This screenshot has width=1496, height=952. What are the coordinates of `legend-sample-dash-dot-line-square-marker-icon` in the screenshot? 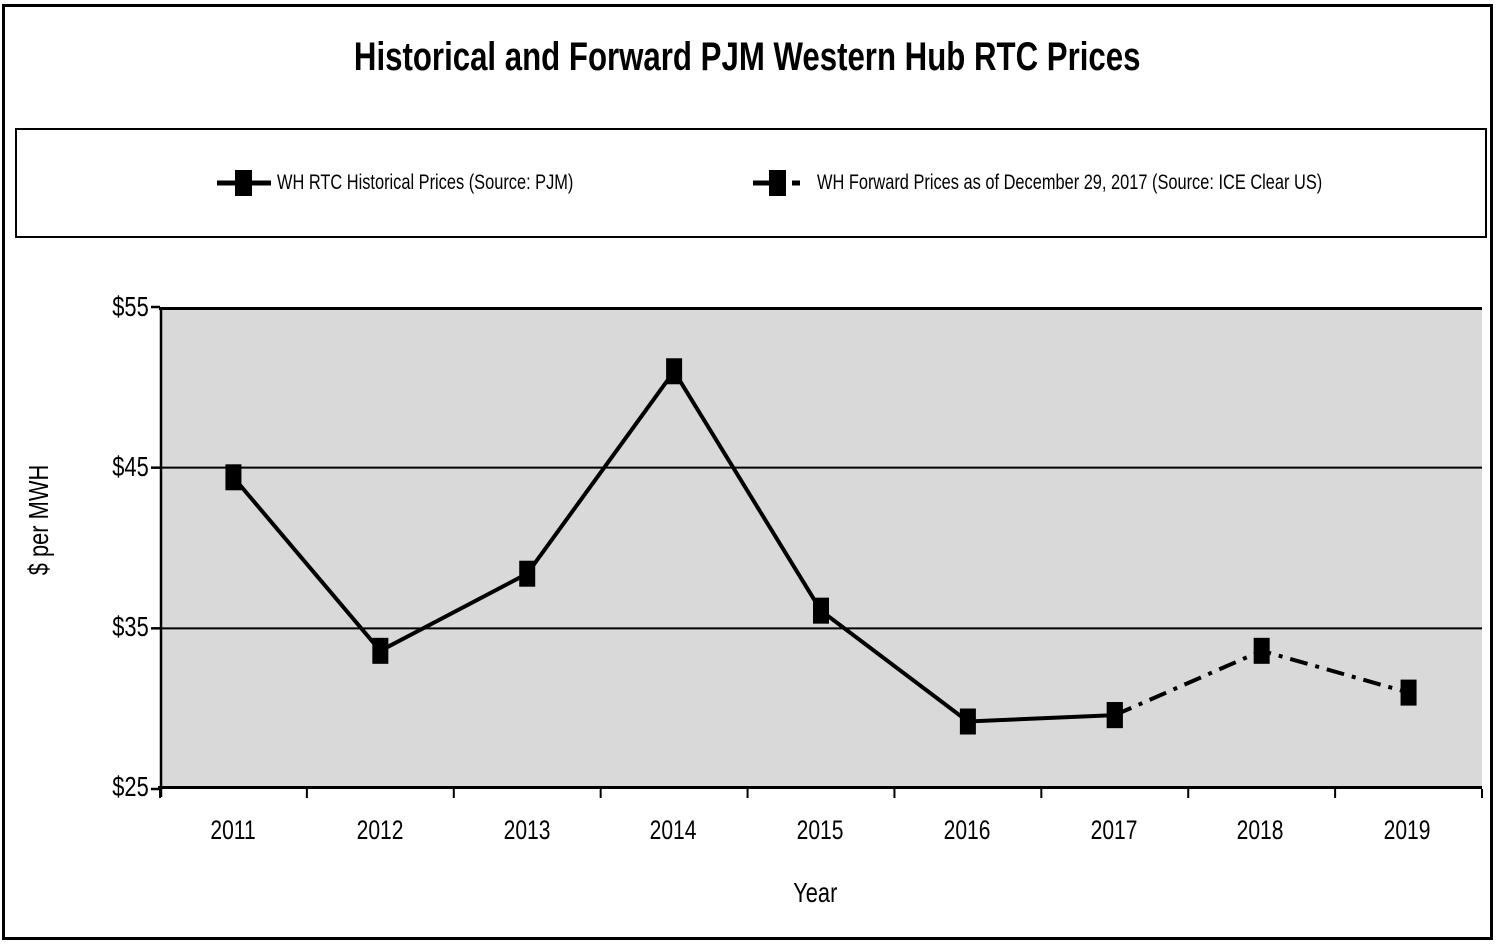 It's located at (782, 183).